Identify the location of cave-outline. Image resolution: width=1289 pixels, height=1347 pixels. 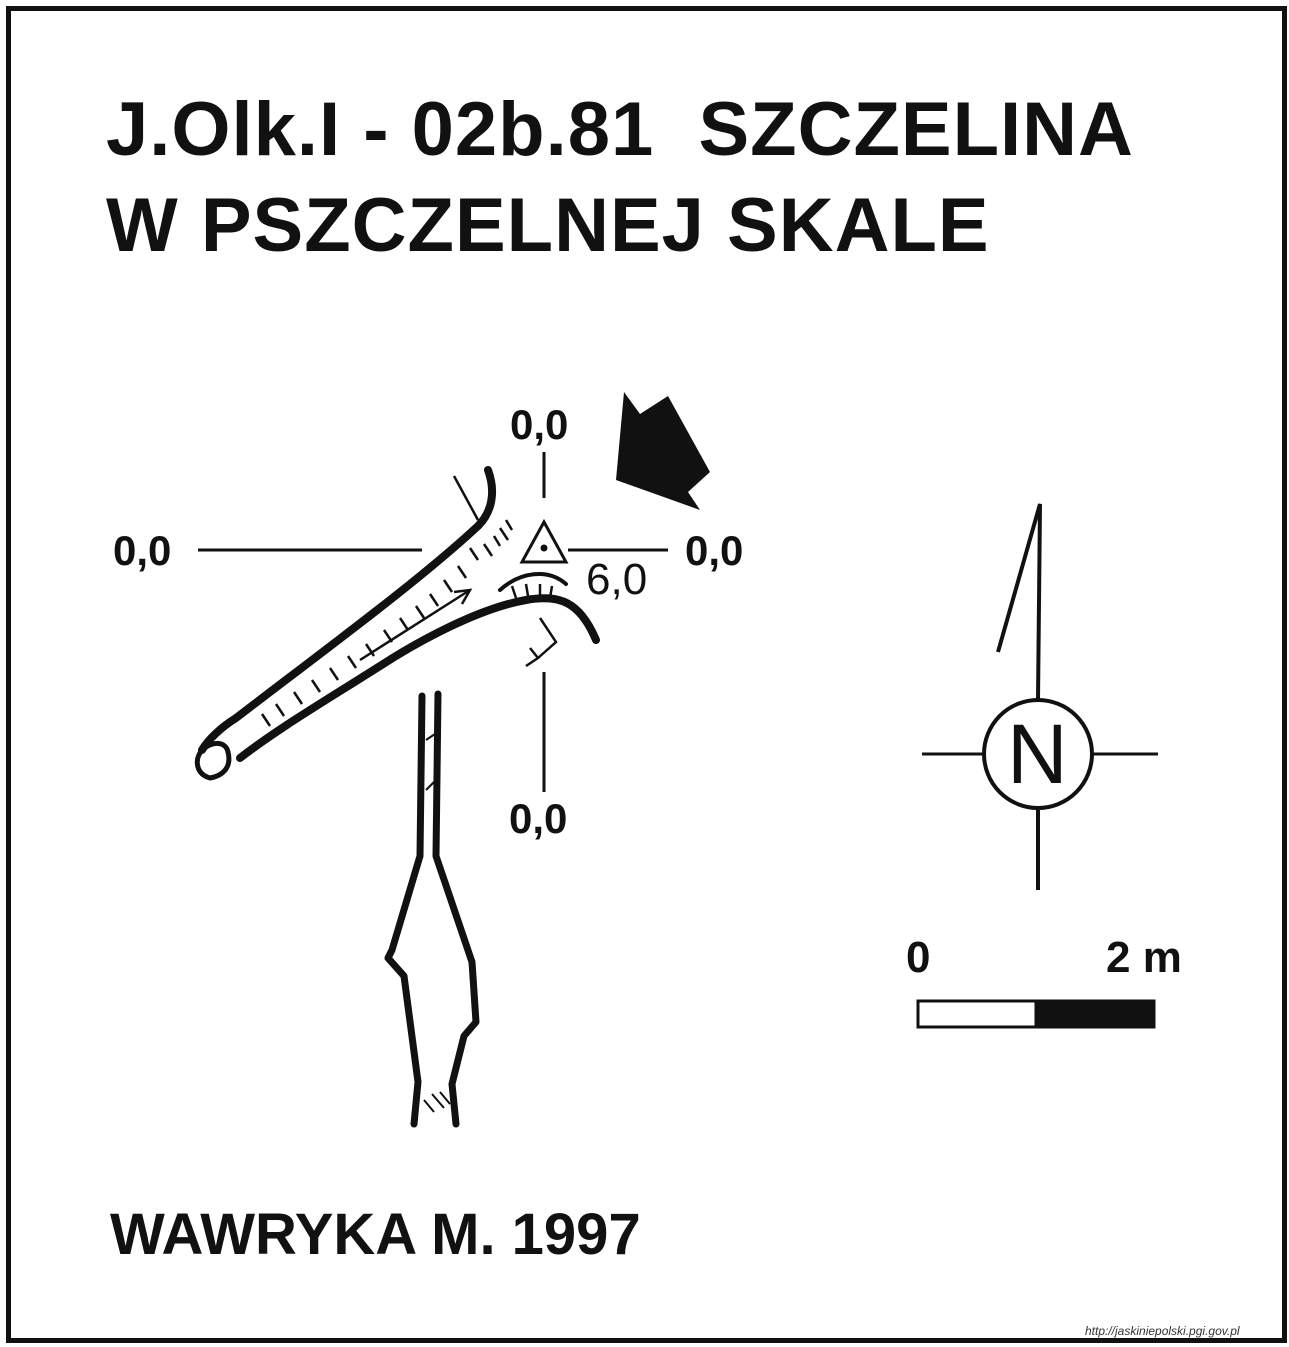
(397, 623).